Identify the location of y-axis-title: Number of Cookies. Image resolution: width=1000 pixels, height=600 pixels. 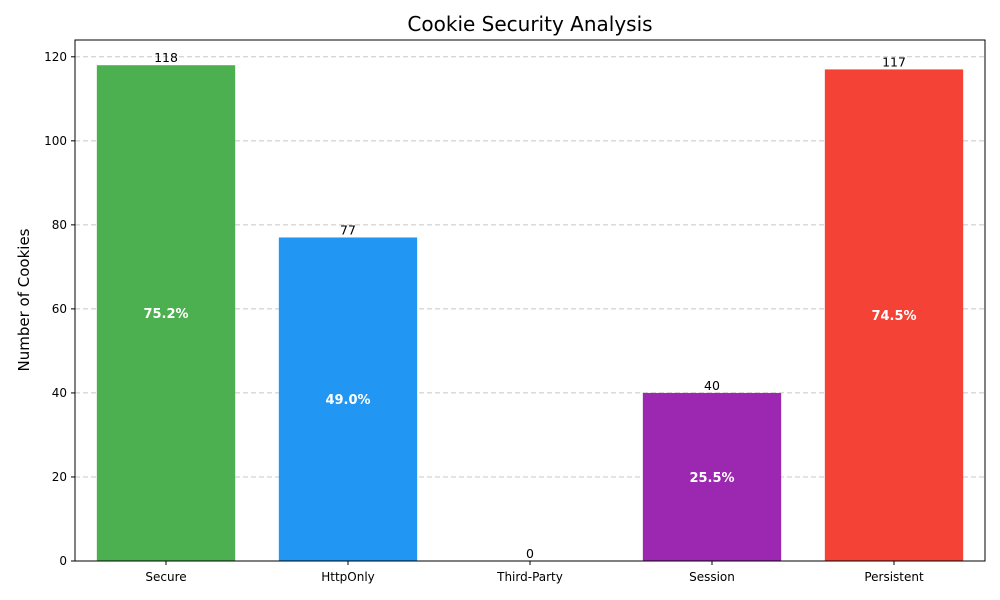
(24, 299).